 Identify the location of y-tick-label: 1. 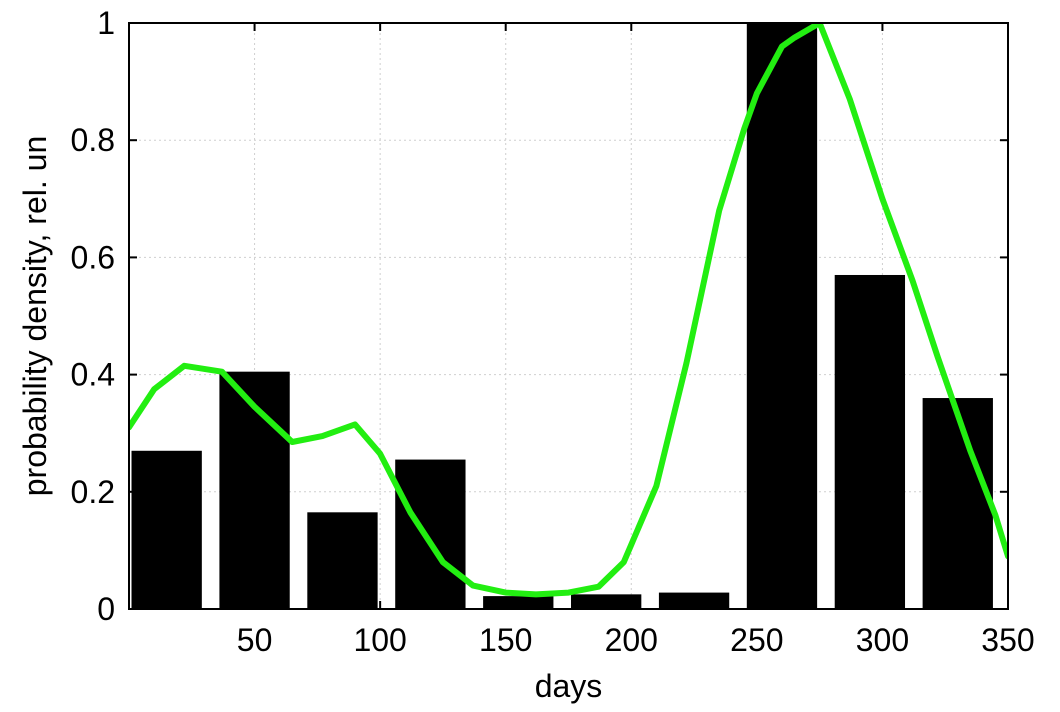
(106, 23).